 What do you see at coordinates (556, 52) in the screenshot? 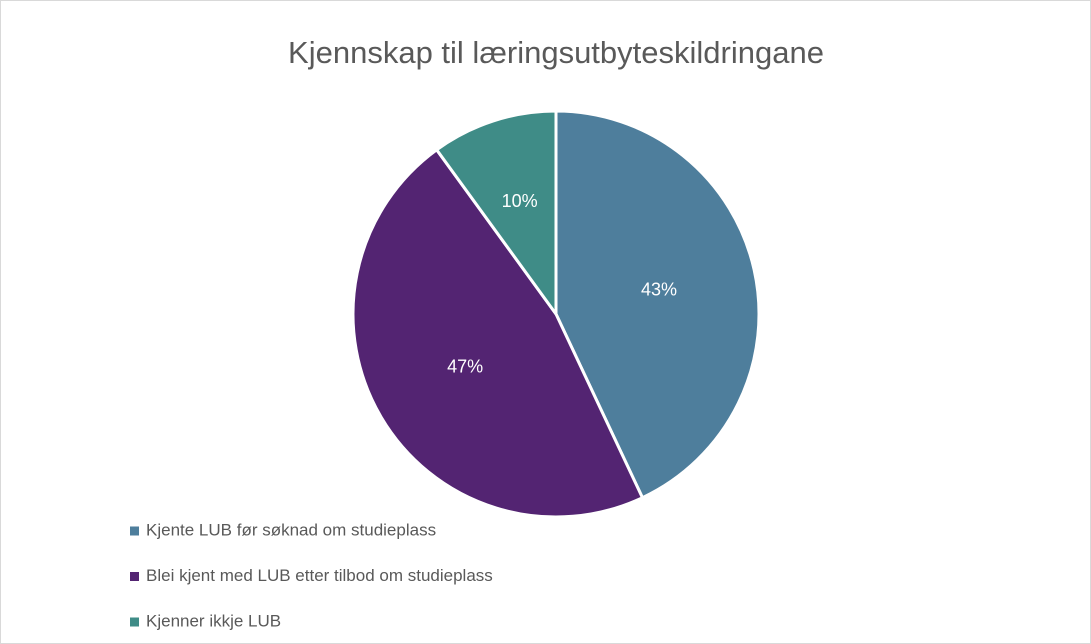
I see `chart-title: Kjennskap til læringsutbyteskildringane` at bounding box center [556, 52].